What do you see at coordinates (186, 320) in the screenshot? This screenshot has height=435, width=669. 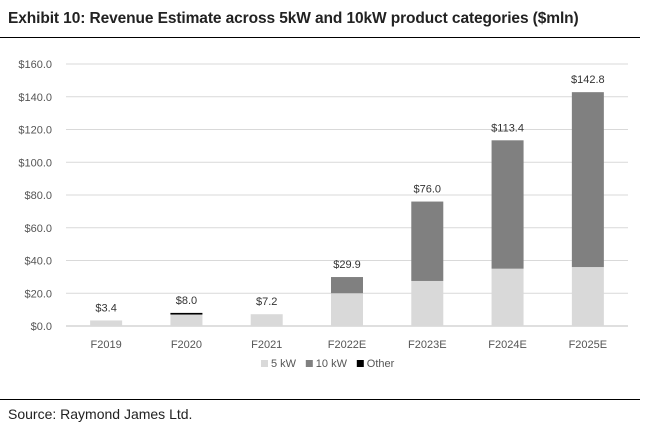 I see `bar-segment-5kw-f2020` at bounding box center [186, 320].